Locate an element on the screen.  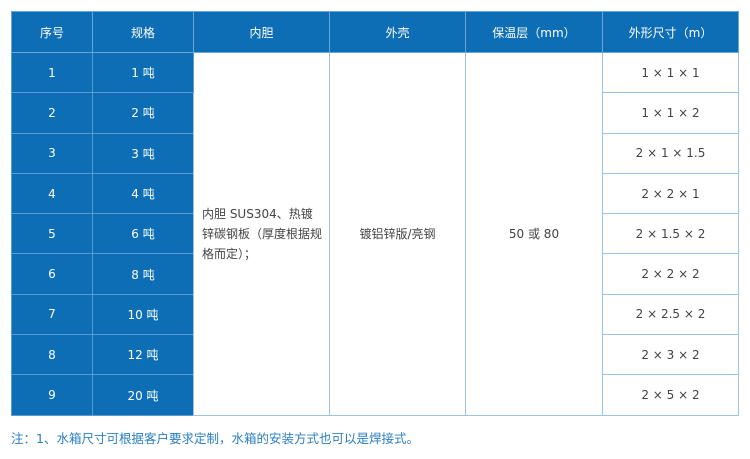
cell-spec: 6 吨 is located at coordinates (143, 234).